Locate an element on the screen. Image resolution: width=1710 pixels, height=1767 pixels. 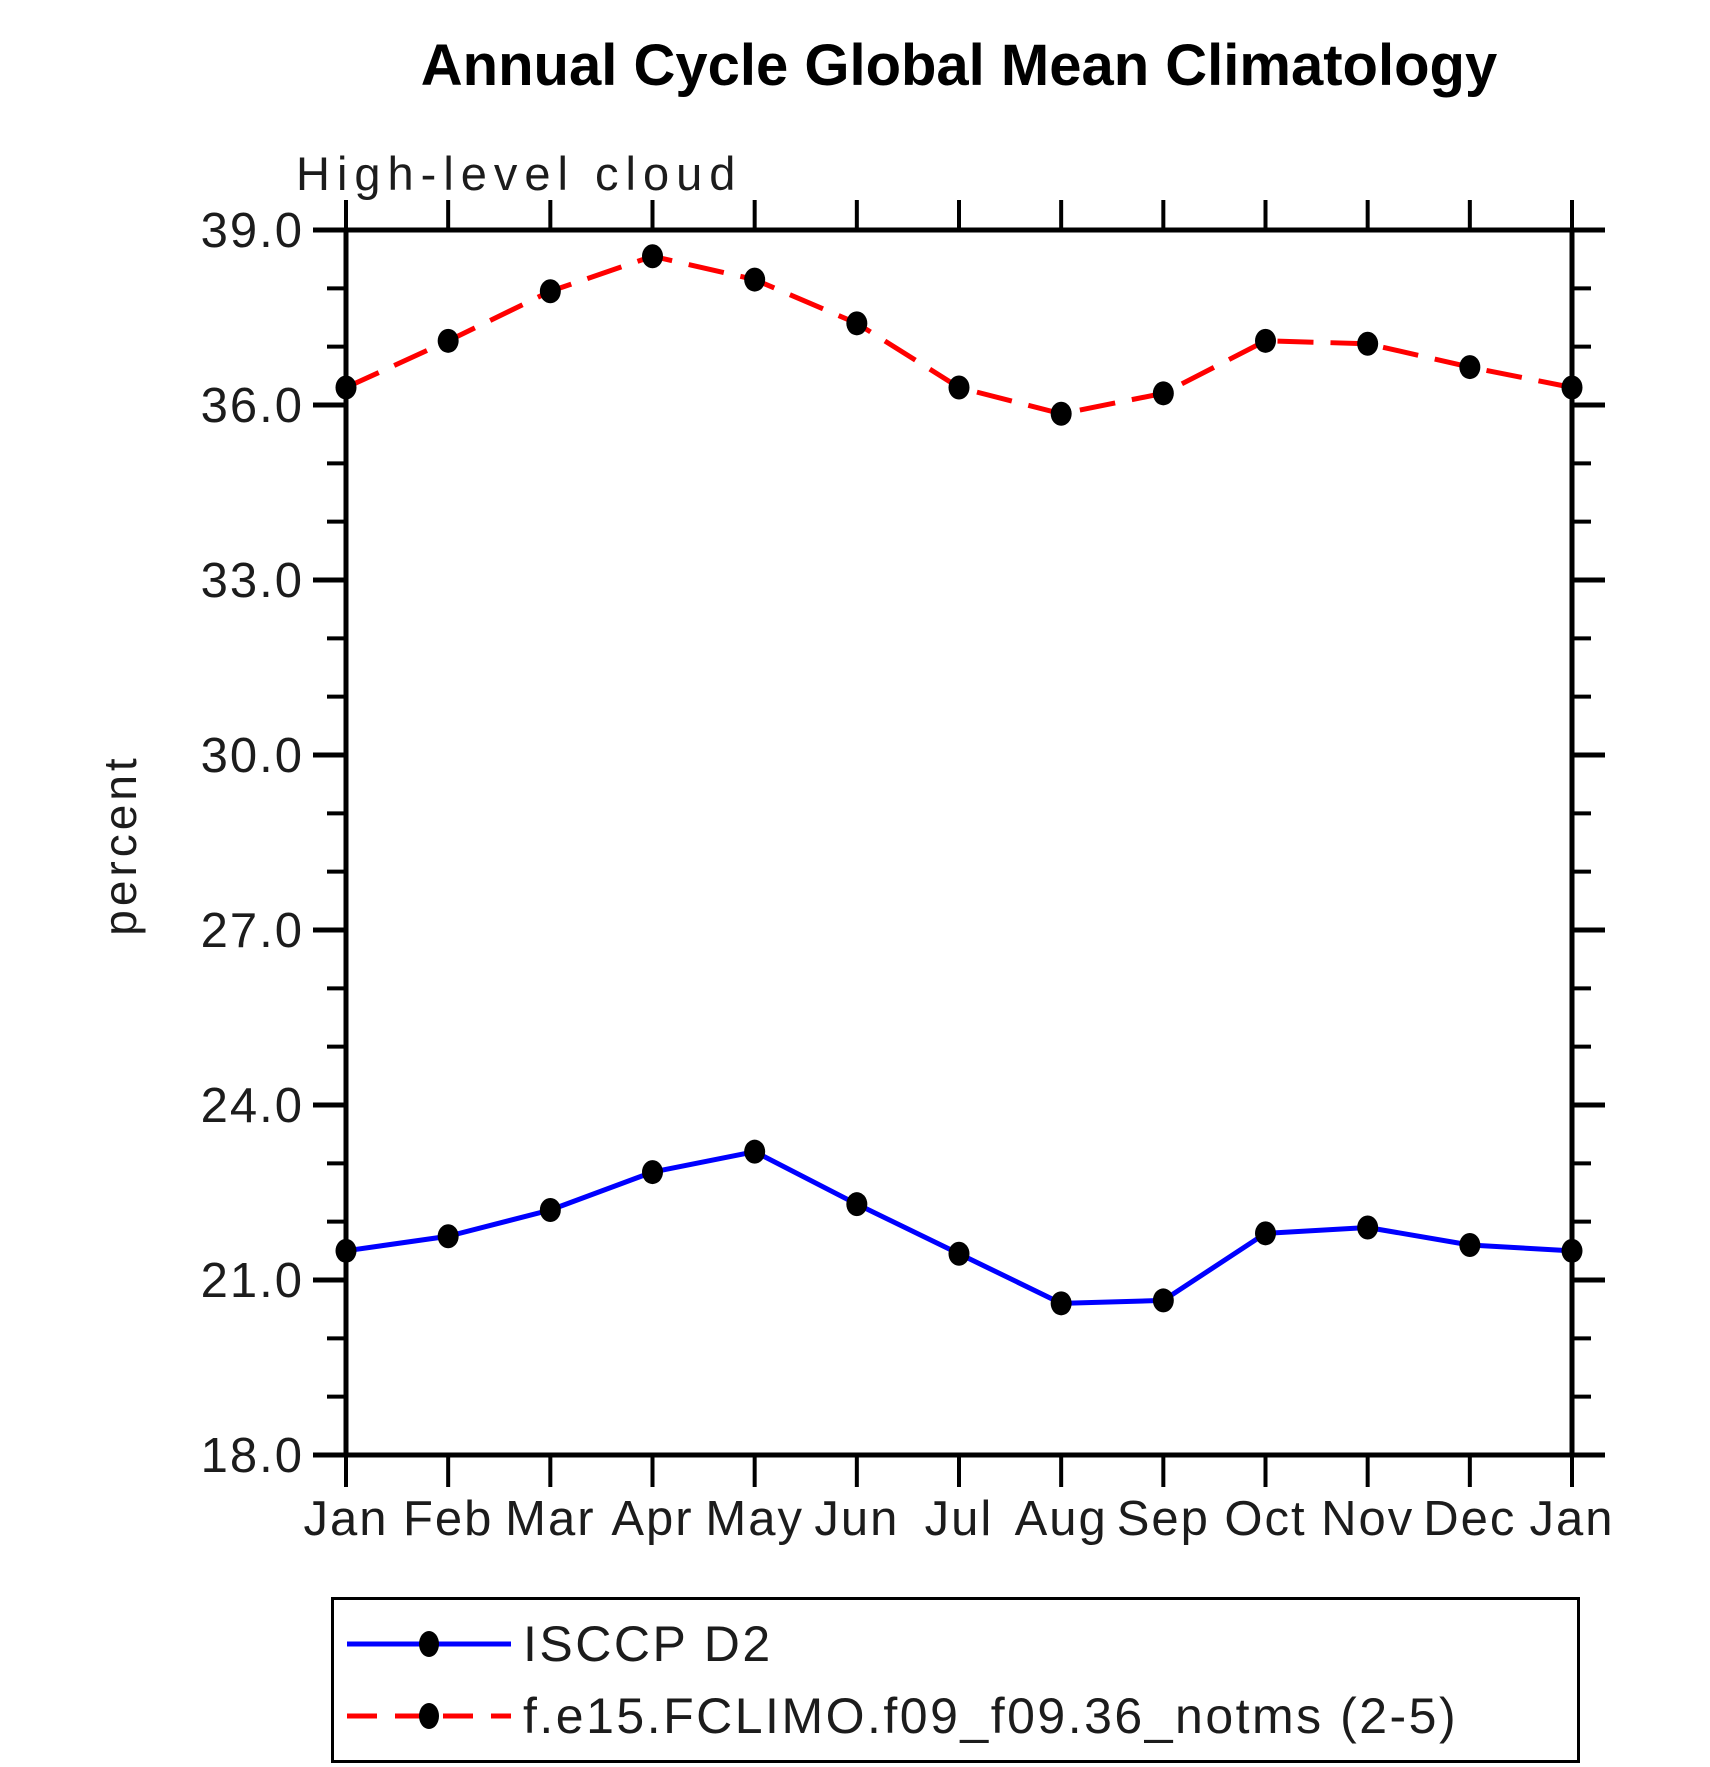
x-tick-label: May is located at coordinates (754, 1519).